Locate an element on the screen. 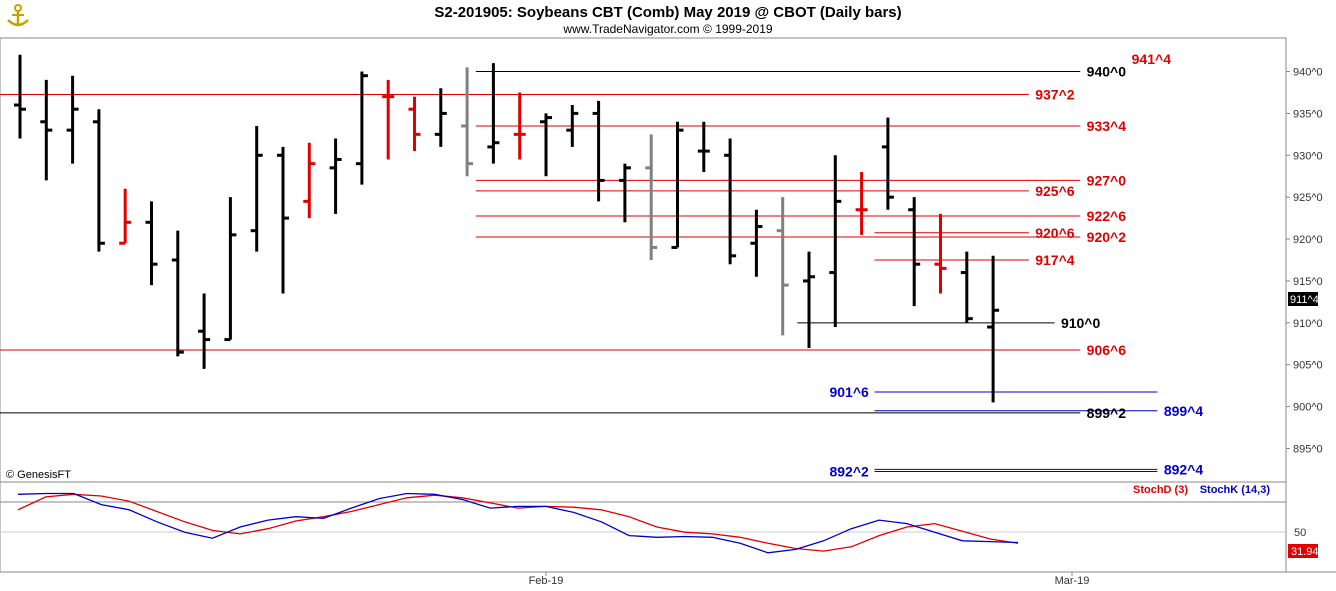 Image resolution: width=1336 pixels, height=591 pixels. chart-subtitle: www.TradeNavigator.com © 1999-2019 is located at coordinates (667, 29).